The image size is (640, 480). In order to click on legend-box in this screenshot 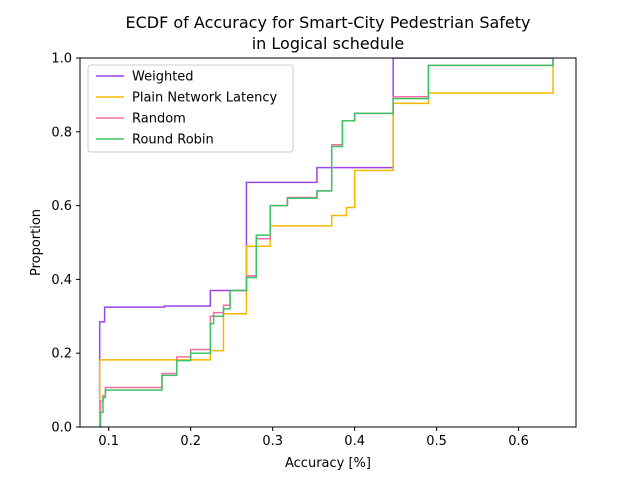, I will do `click(190, 108)`.